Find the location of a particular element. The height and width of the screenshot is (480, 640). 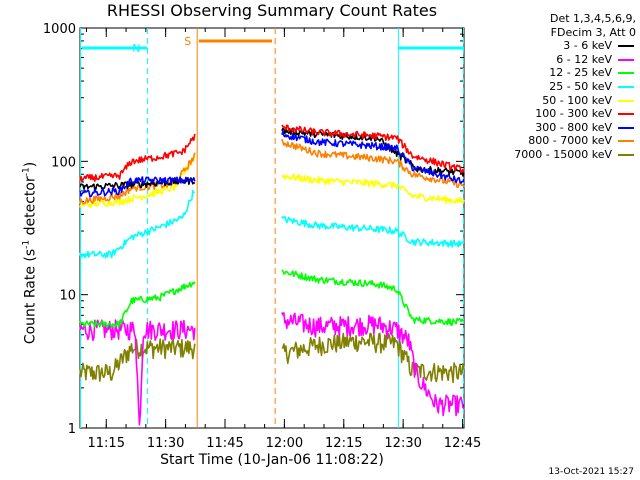

legend-label: 6 - 12 keV is located at coordinates (584, 59).